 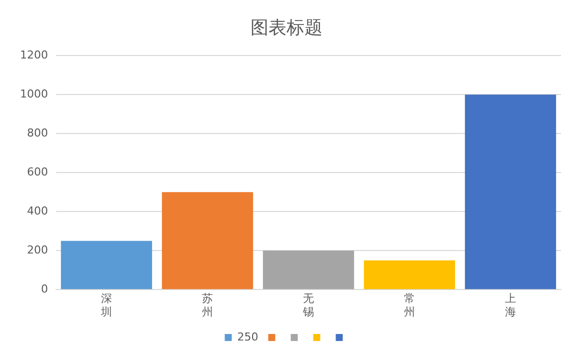 What do you see at coordinates (247, 337) in the screenshot?
I see `legend-label: 250` at bounding box center [247, 337].